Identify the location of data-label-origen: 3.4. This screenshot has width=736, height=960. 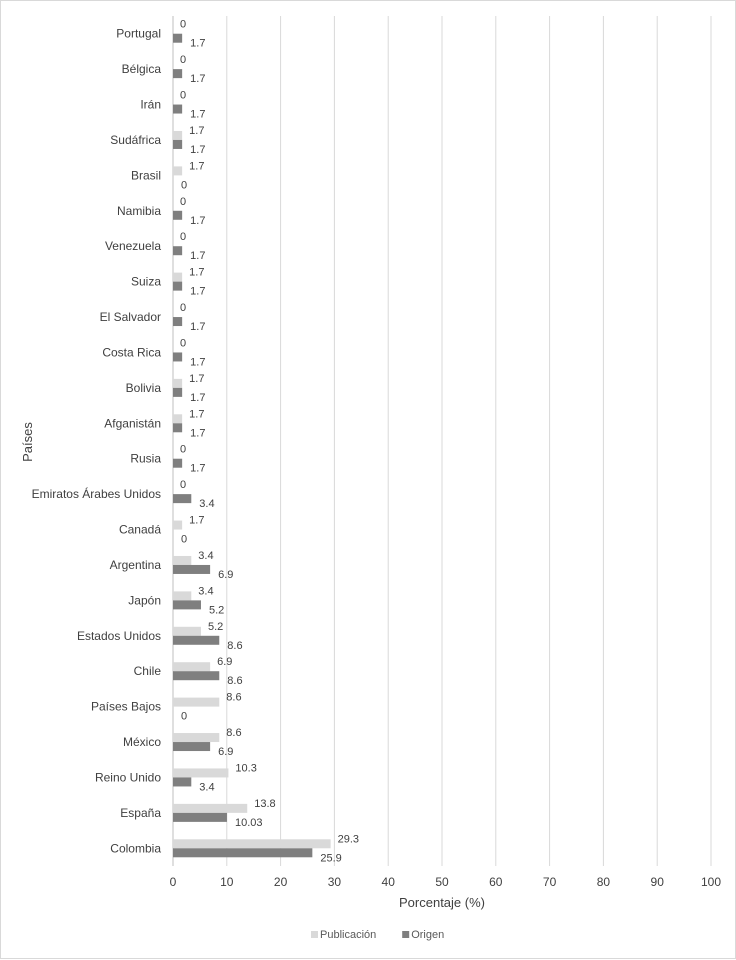
(206, 787).